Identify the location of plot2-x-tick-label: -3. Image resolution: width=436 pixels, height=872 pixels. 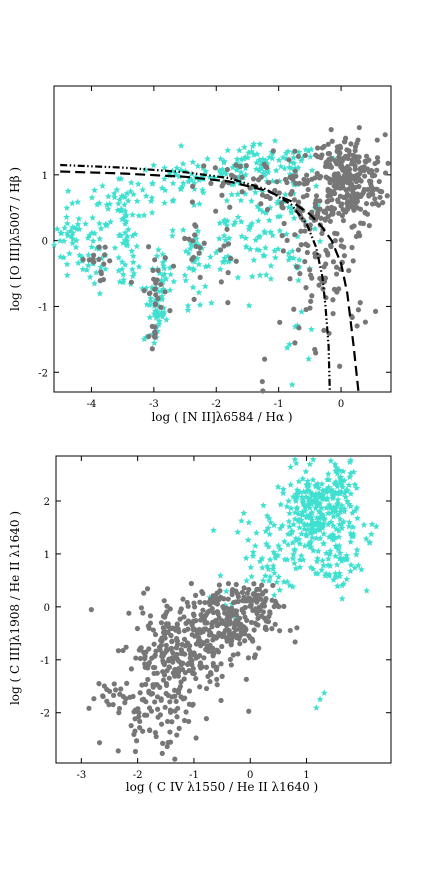
(81, 775).